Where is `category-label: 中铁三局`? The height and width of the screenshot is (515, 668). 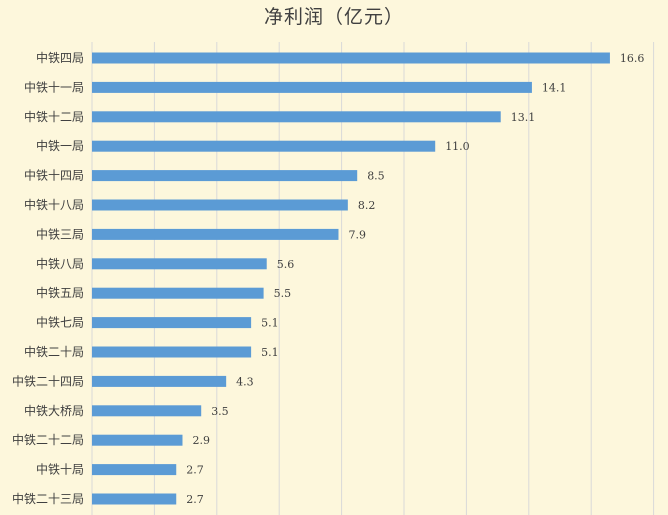
category-label: 中铁三局 is located at coordinates (60, 233).